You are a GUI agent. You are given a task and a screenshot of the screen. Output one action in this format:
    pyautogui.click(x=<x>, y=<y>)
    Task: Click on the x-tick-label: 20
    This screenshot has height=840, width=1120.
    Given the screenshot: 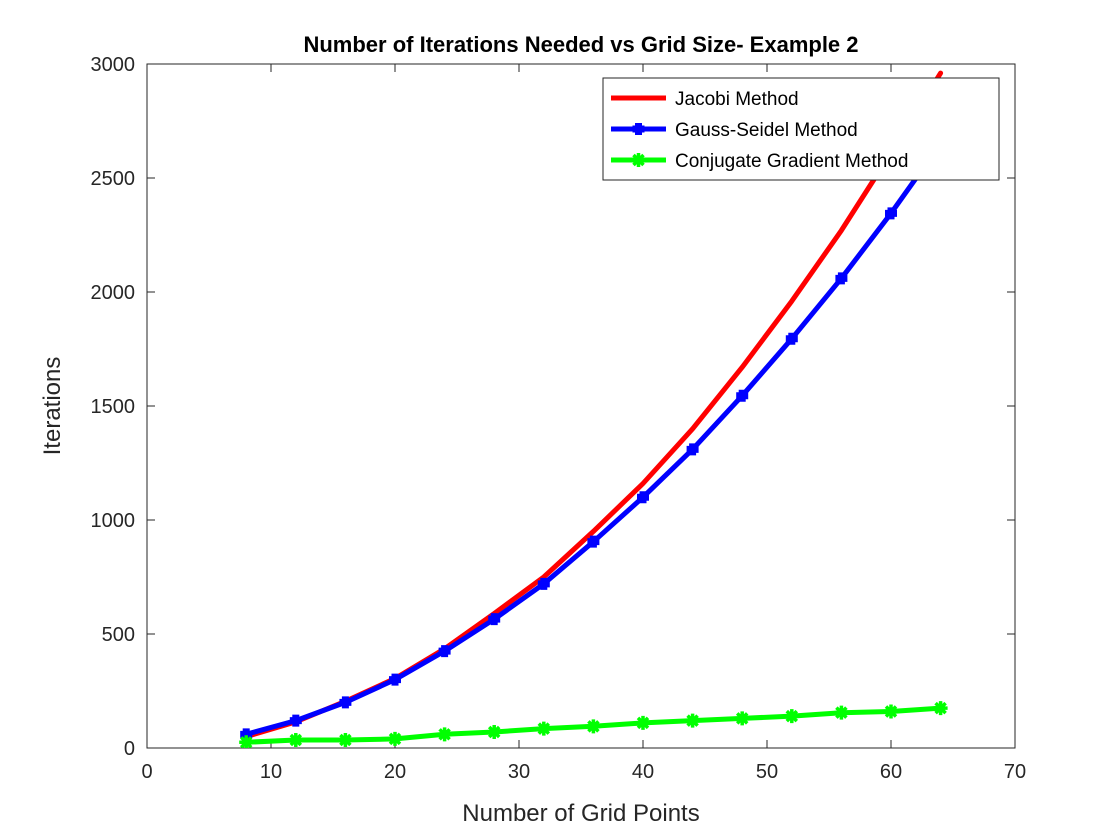 What is the action you would take?
    pyautogui.click(x=395, y=772)
    